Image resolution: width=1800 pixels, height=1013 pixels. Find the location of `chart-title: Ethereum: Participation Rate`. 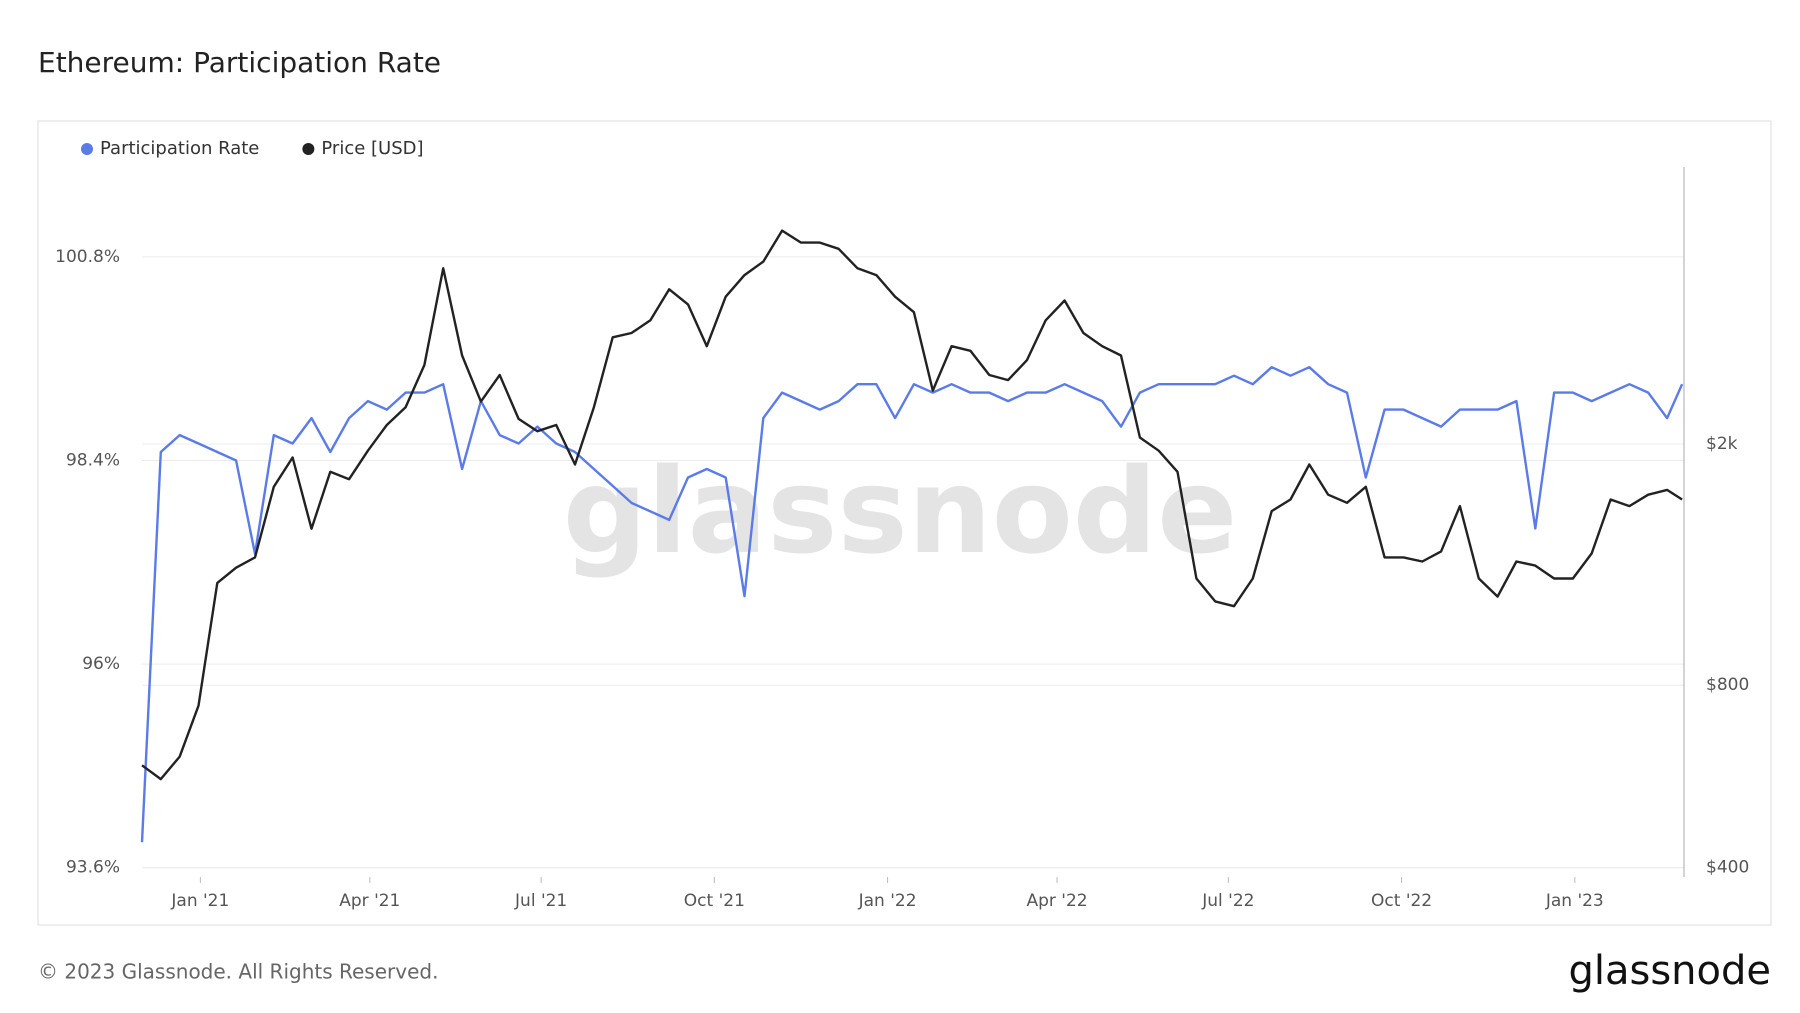

chart-title: Ethereum: Participation Rate is located at coordinates (239, 62).